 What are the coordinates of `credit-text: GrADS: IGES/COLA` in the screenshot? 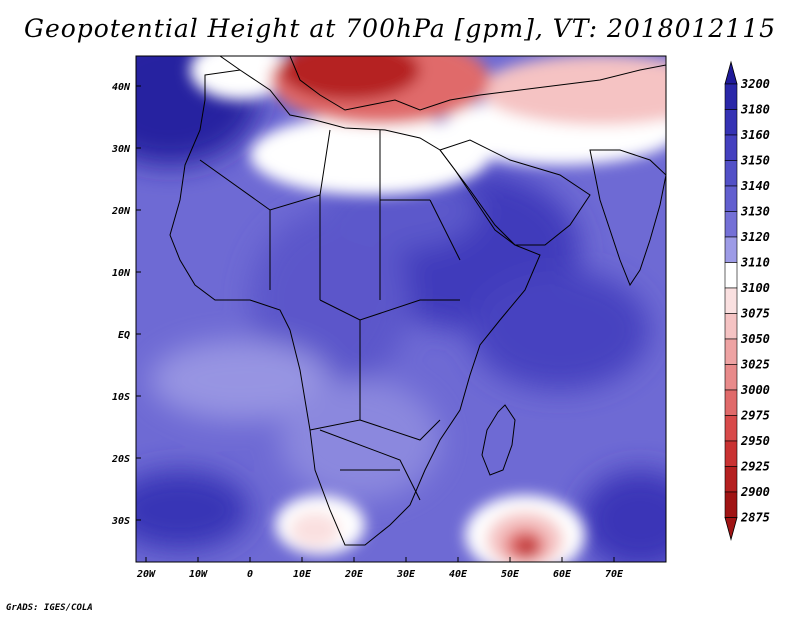 It's located at (49, 608).